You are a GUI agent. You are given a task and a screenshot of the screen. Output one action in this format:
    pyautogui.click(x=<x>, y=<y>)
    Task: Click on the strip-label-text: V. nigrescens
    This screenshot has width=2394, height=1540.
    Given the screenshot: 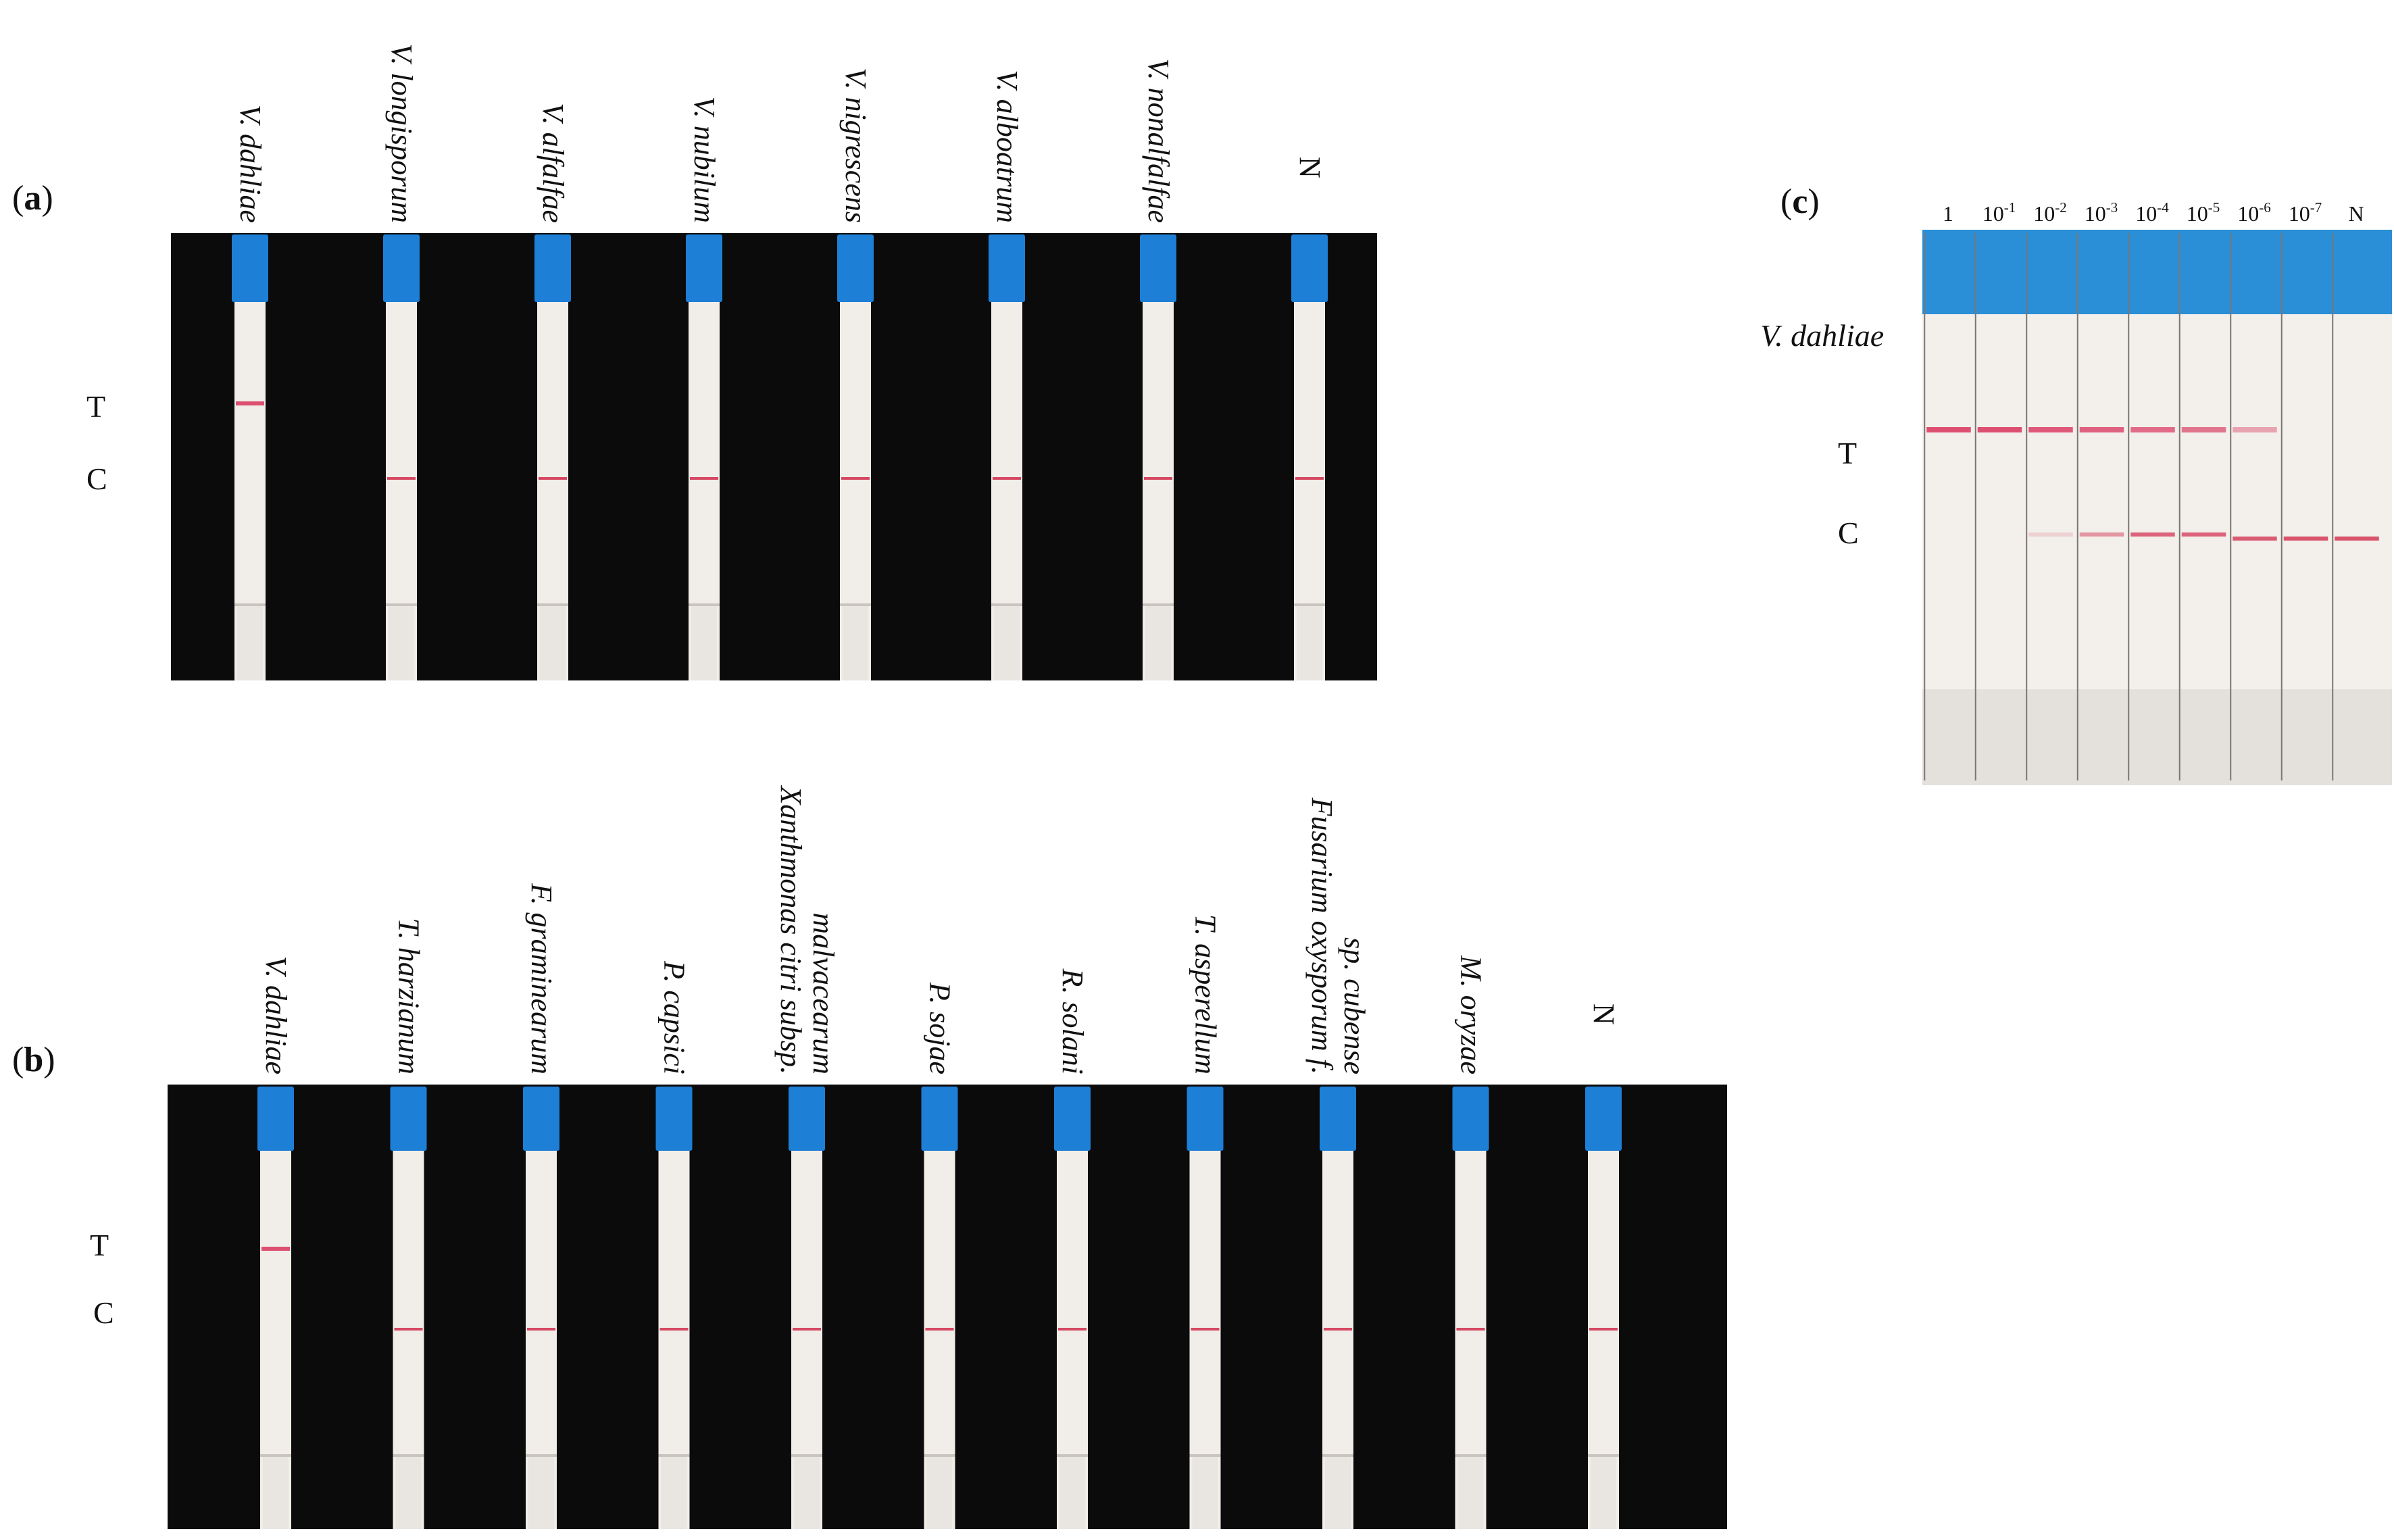 What is the action you would take?
    pyautogui.click(x=855, y=145)
    